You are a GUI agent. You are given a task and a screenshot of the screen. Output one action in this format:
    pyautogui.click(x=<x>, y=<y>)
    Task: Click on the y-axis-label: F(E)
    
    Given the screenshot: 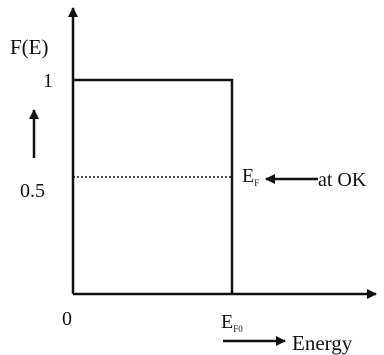 What is the action you would take?
    pyautogui.click(x=29, y=47)
    